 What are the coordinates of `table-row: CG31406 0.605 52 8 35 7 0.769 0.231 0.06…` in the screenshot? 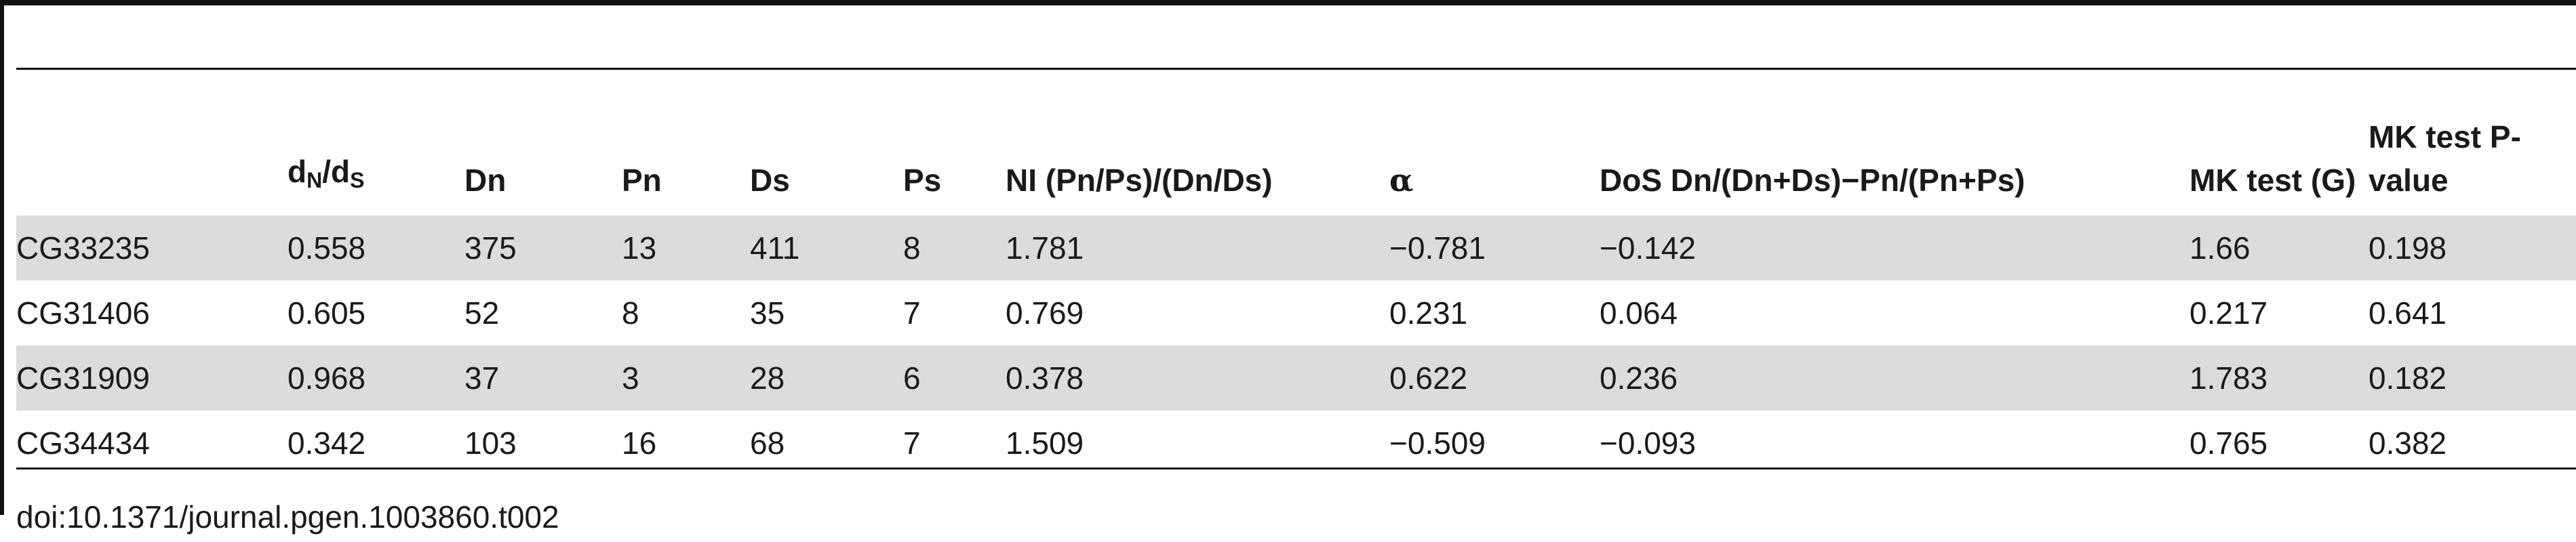 It's located at (1296, 313).